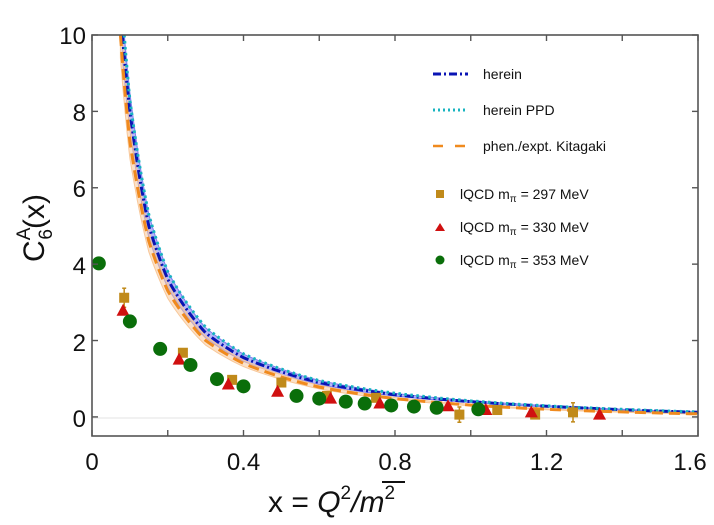  I want to click on svg-text: CA6(x), so click(35, 228).